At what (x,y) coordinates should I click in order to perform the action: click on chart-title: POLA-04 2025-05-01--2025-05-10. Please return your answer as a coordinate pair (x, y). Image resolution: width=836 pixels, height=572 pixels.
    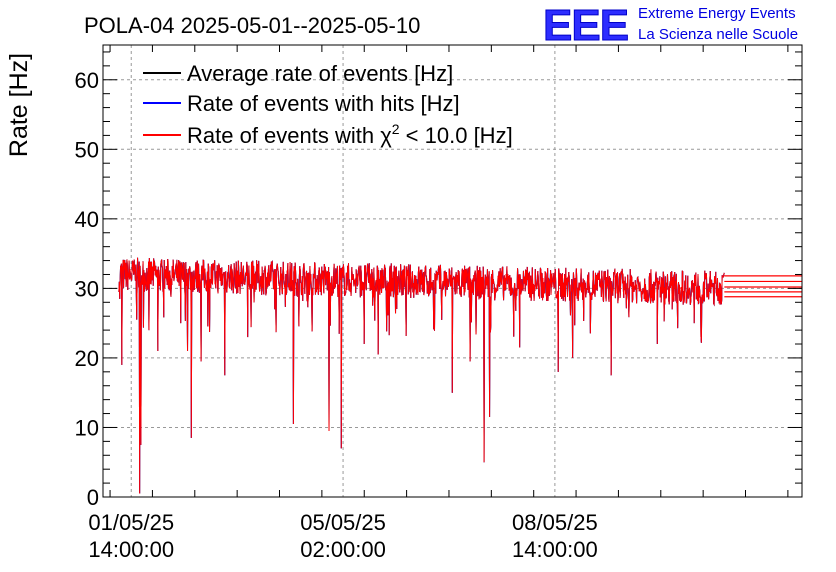
    Looking at the image, I should click on (252, 25).